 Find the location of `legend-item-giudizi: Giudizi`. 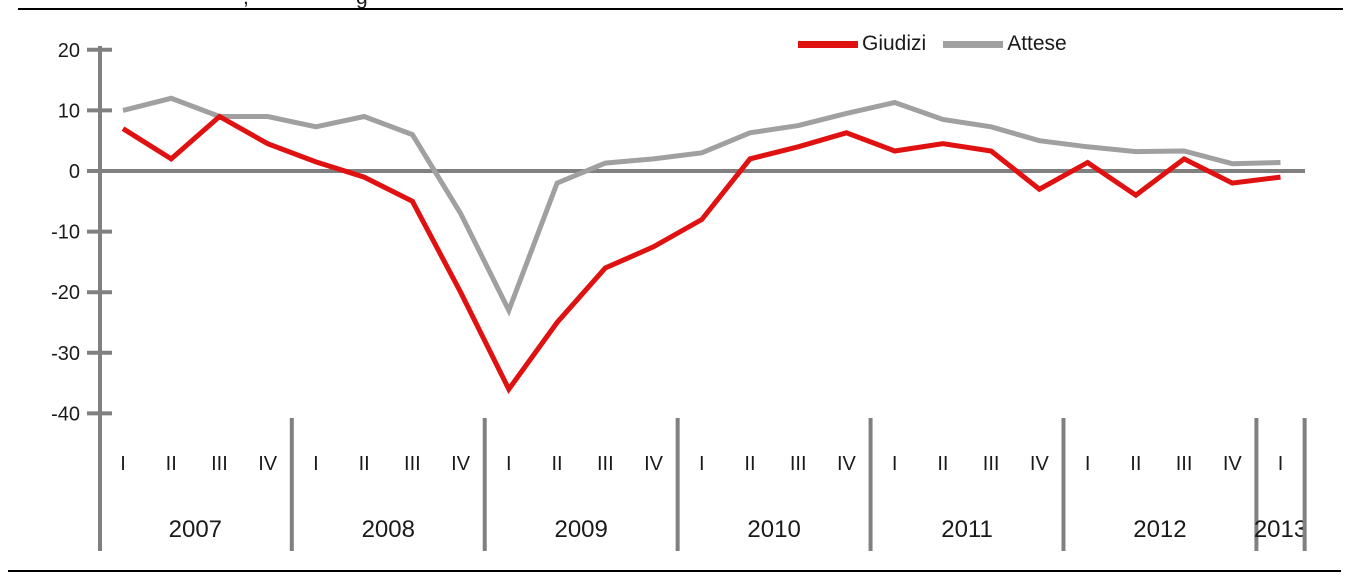

legend-item-giudizi: Giudizi is located at coordinates (862, 44).